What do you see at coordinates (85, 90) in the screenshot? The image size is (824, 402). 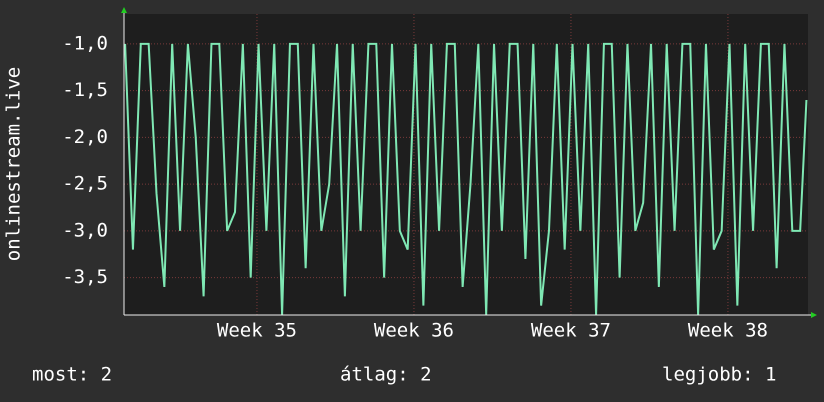 I see `y-tick-label: -1,5` at bounding box center [85, 90].